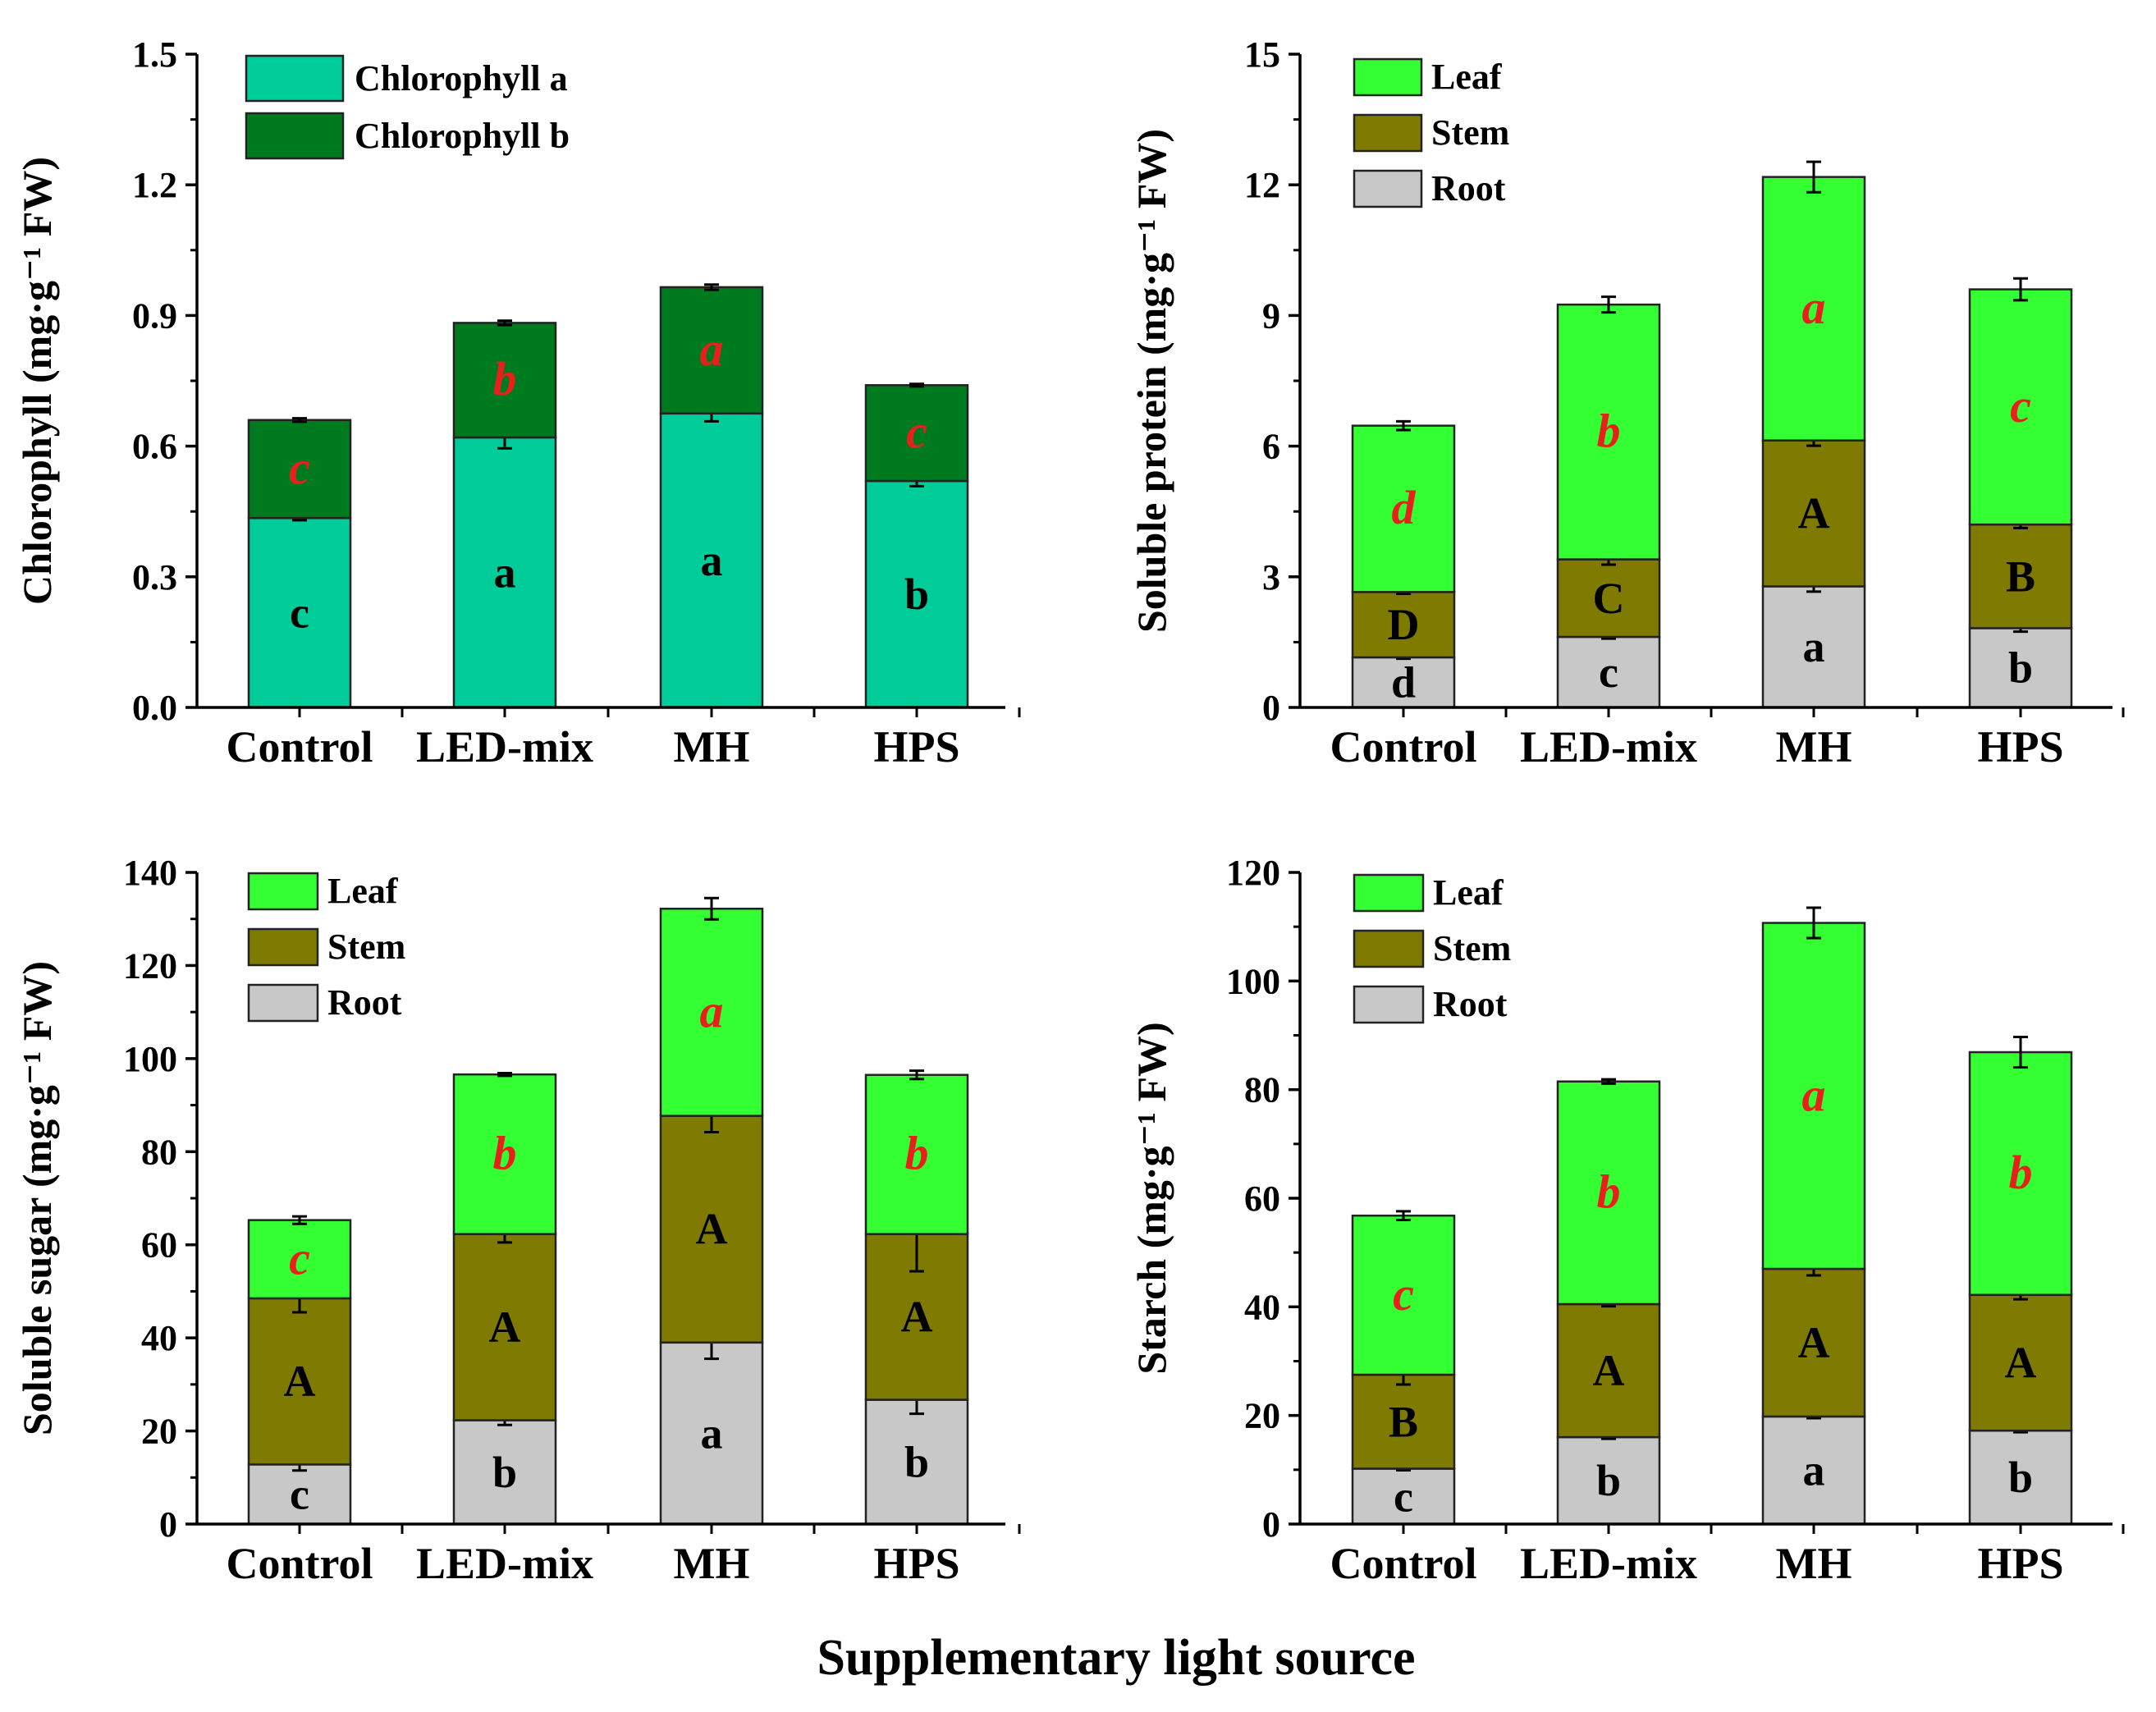  What do you see at coordinates (1404, 624) in the screenshot?
I see `significance-letter: D` at bounding box center [1404, 624].